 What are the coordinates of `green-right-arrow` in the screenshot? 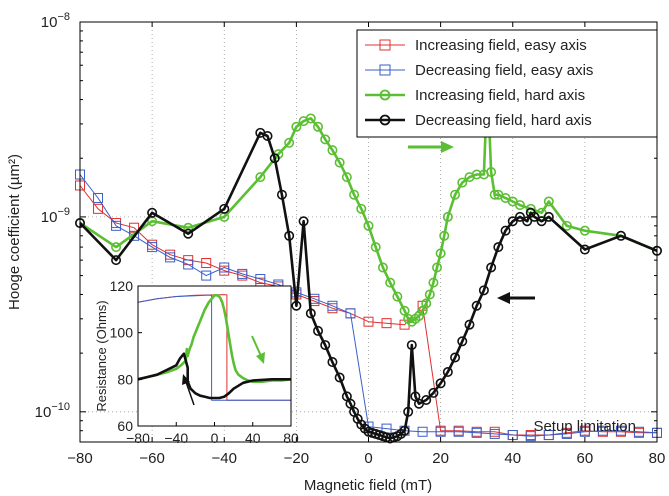 It's located at (431, 147).